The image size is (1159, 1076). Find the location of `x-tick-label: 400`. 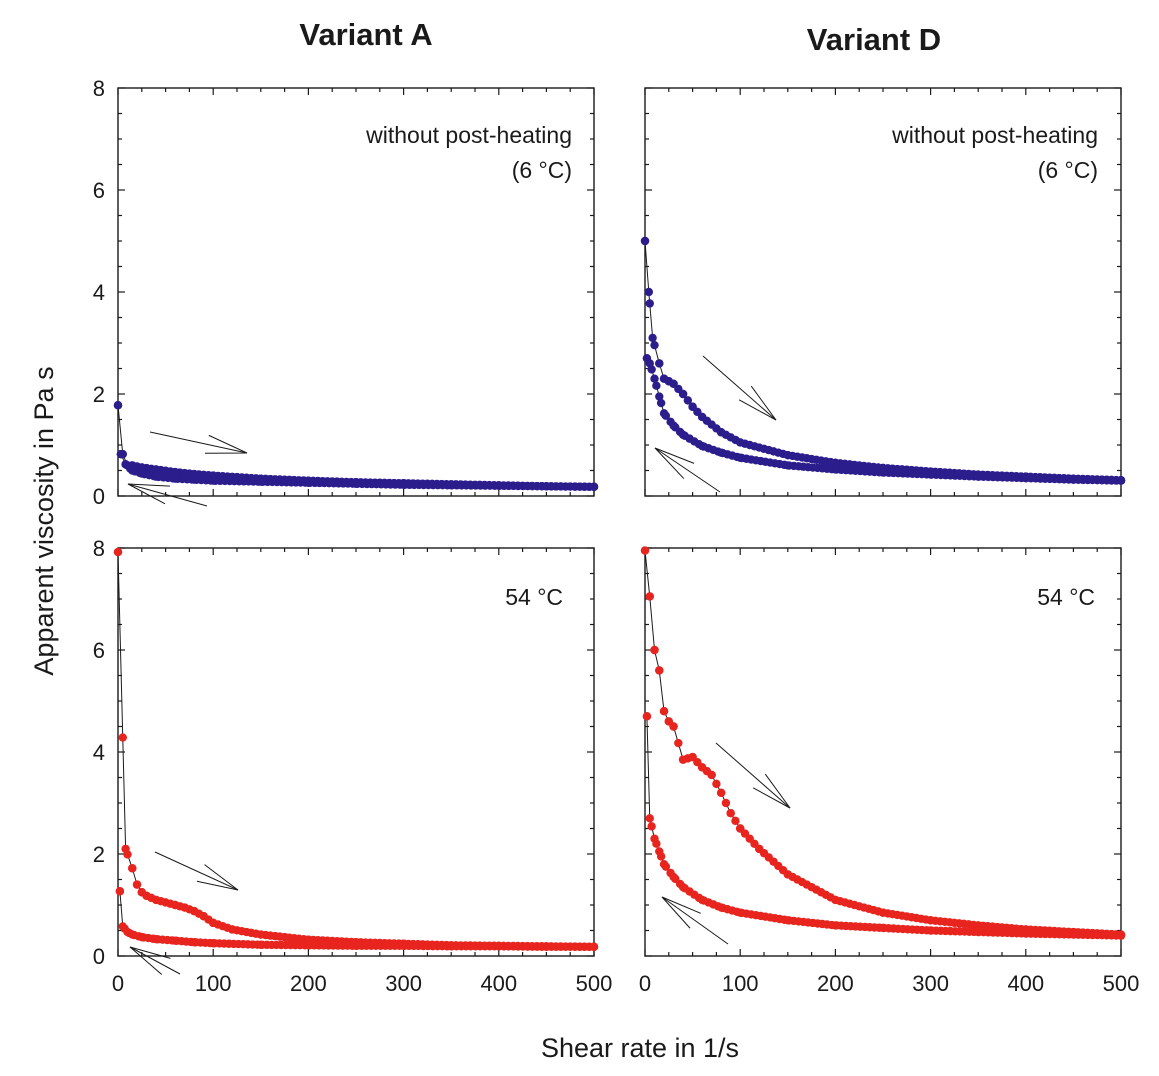

x-tick-label: 400 is located at coordinates (1025, 983).